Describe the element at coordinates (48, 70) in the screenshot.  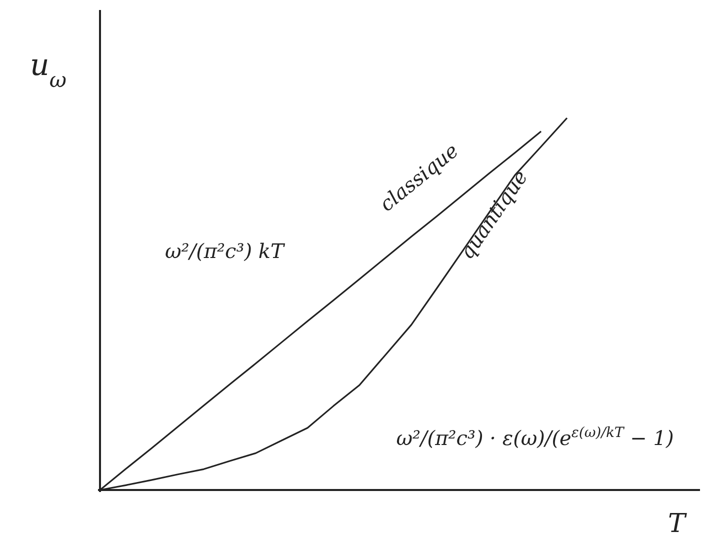
I see `y-axis-title: u$_{ω}$` at that location.